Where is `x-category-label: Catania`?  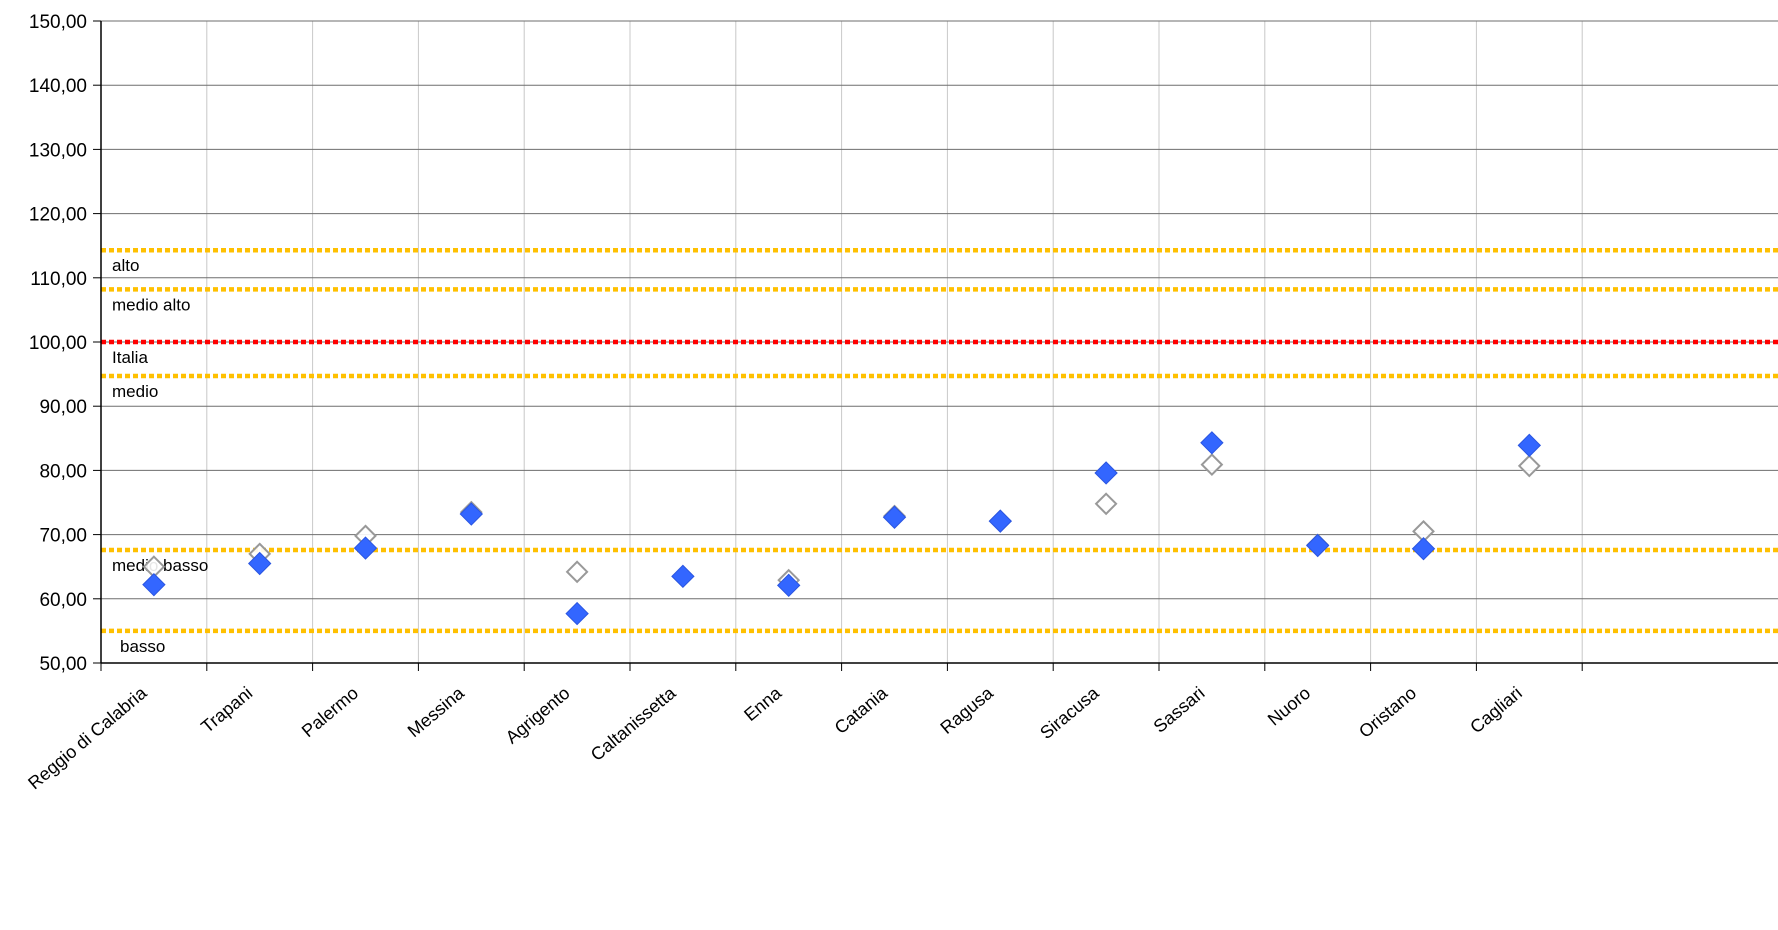
x-category-label: Catania is located at coordinates (861, 710).